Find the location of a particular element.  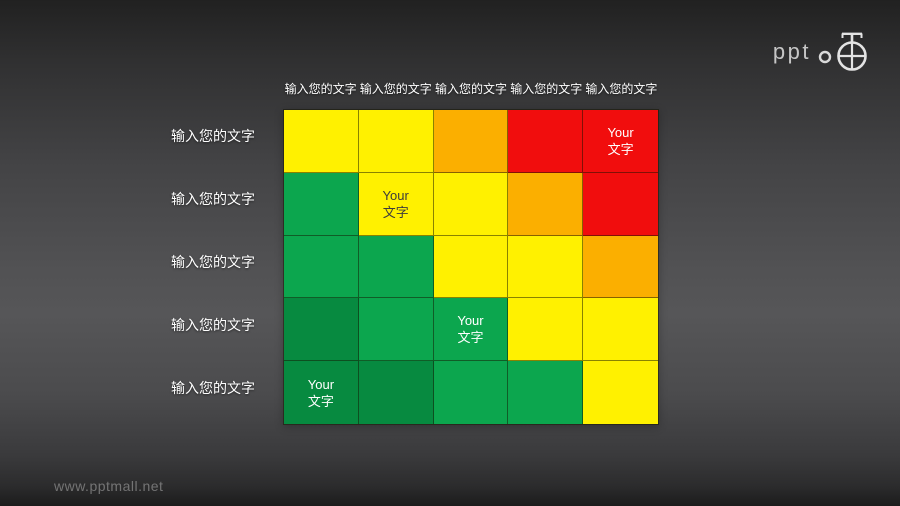

matrix-cell-r3-c5 is located at coordinates (620, 267).